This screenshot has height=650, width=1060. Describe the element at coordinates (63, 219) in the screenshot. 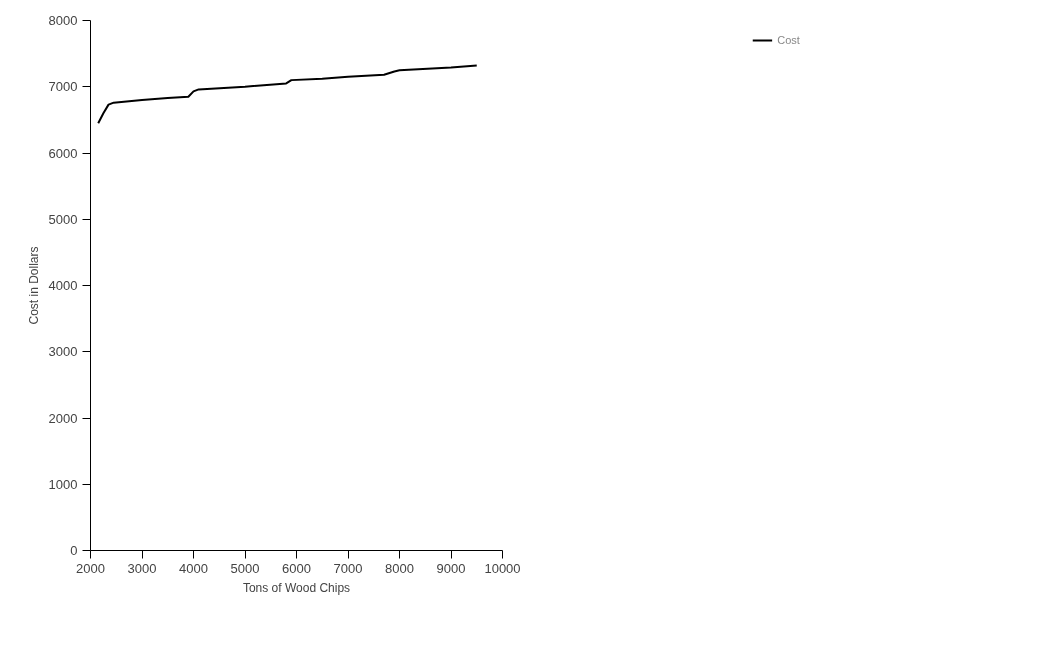

I see `y-tick-label: 5000` at that location.